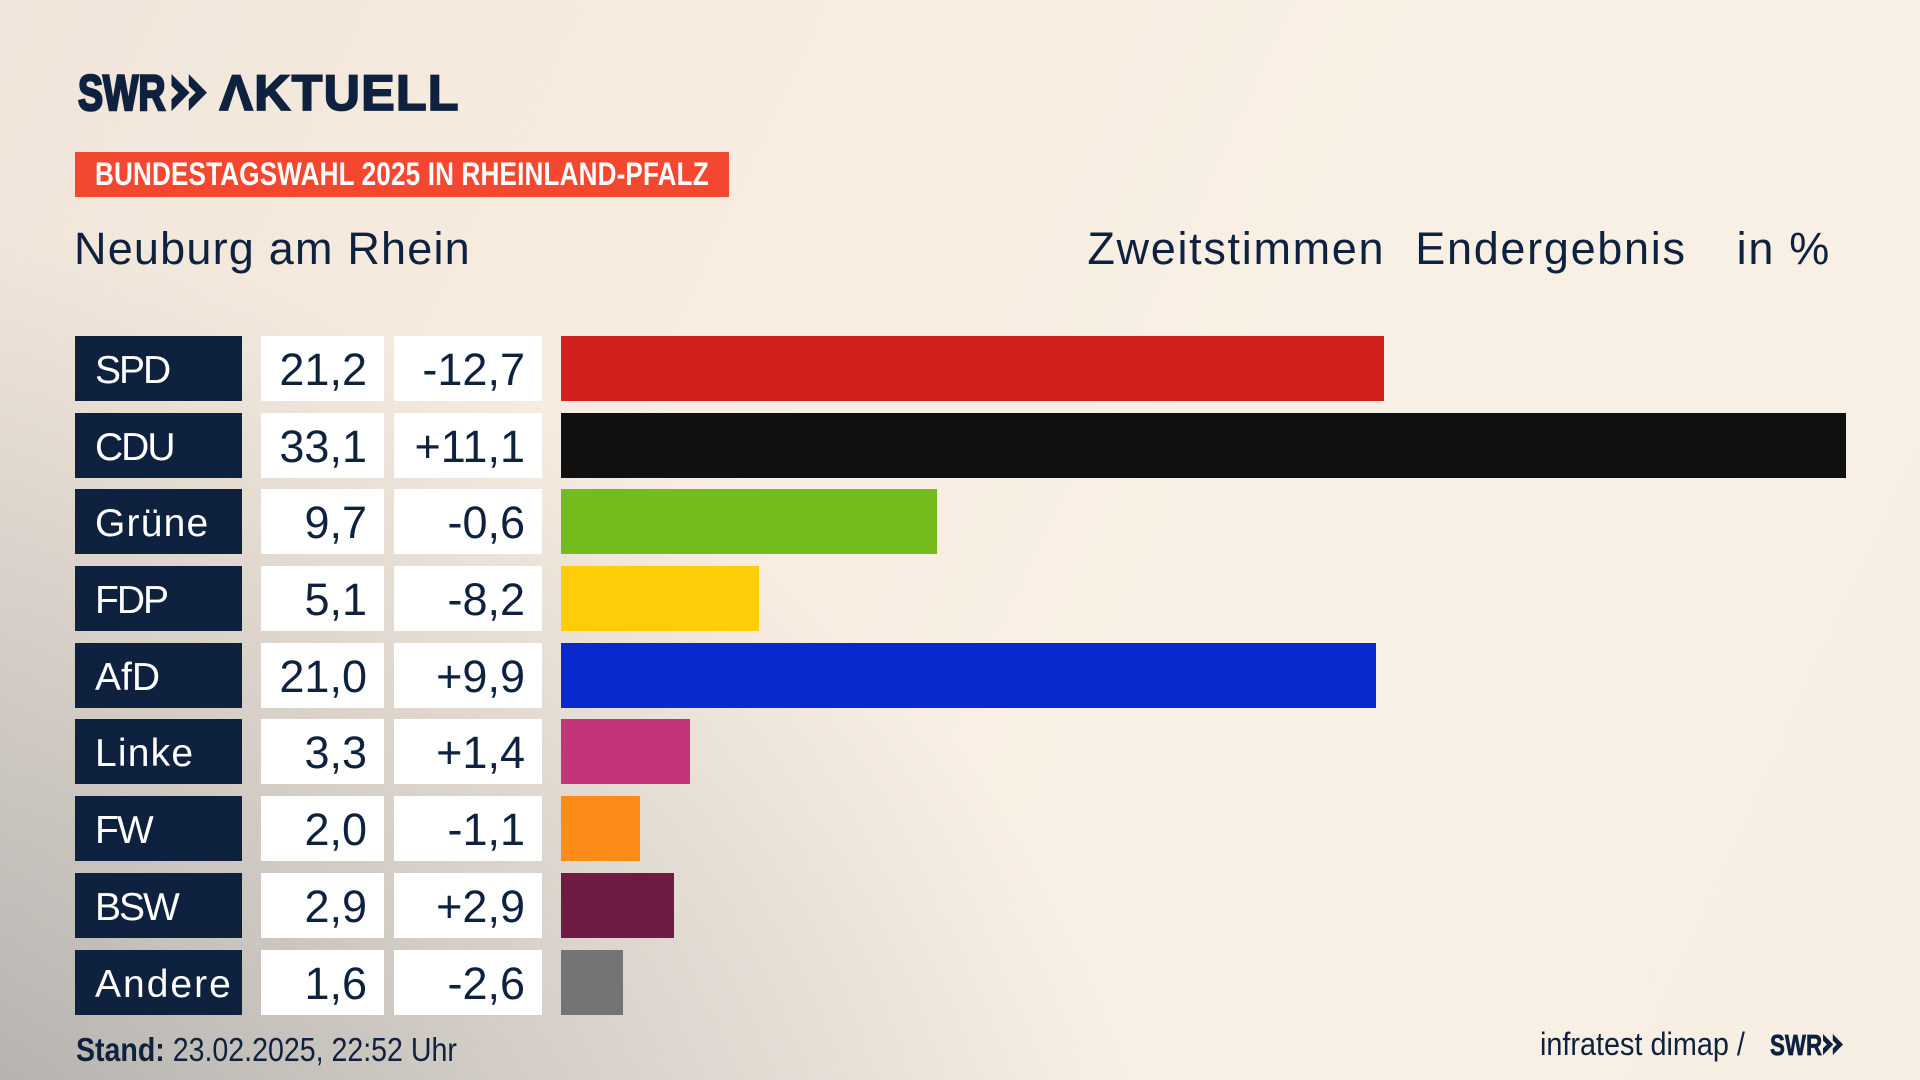  What do you see at coordinates (121, 92) in the screenshot?
I see `svg-text: SWR` at bounding box center [121, 92].